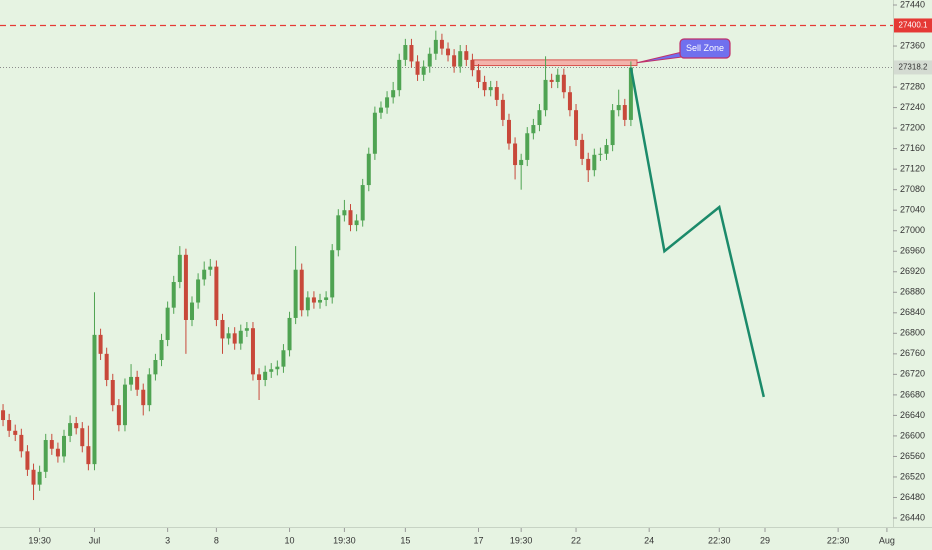 Image resolution: width=932 pixels, height=550 pixels. I want to click on last-price-label: 27318.2, so click(913, 67).